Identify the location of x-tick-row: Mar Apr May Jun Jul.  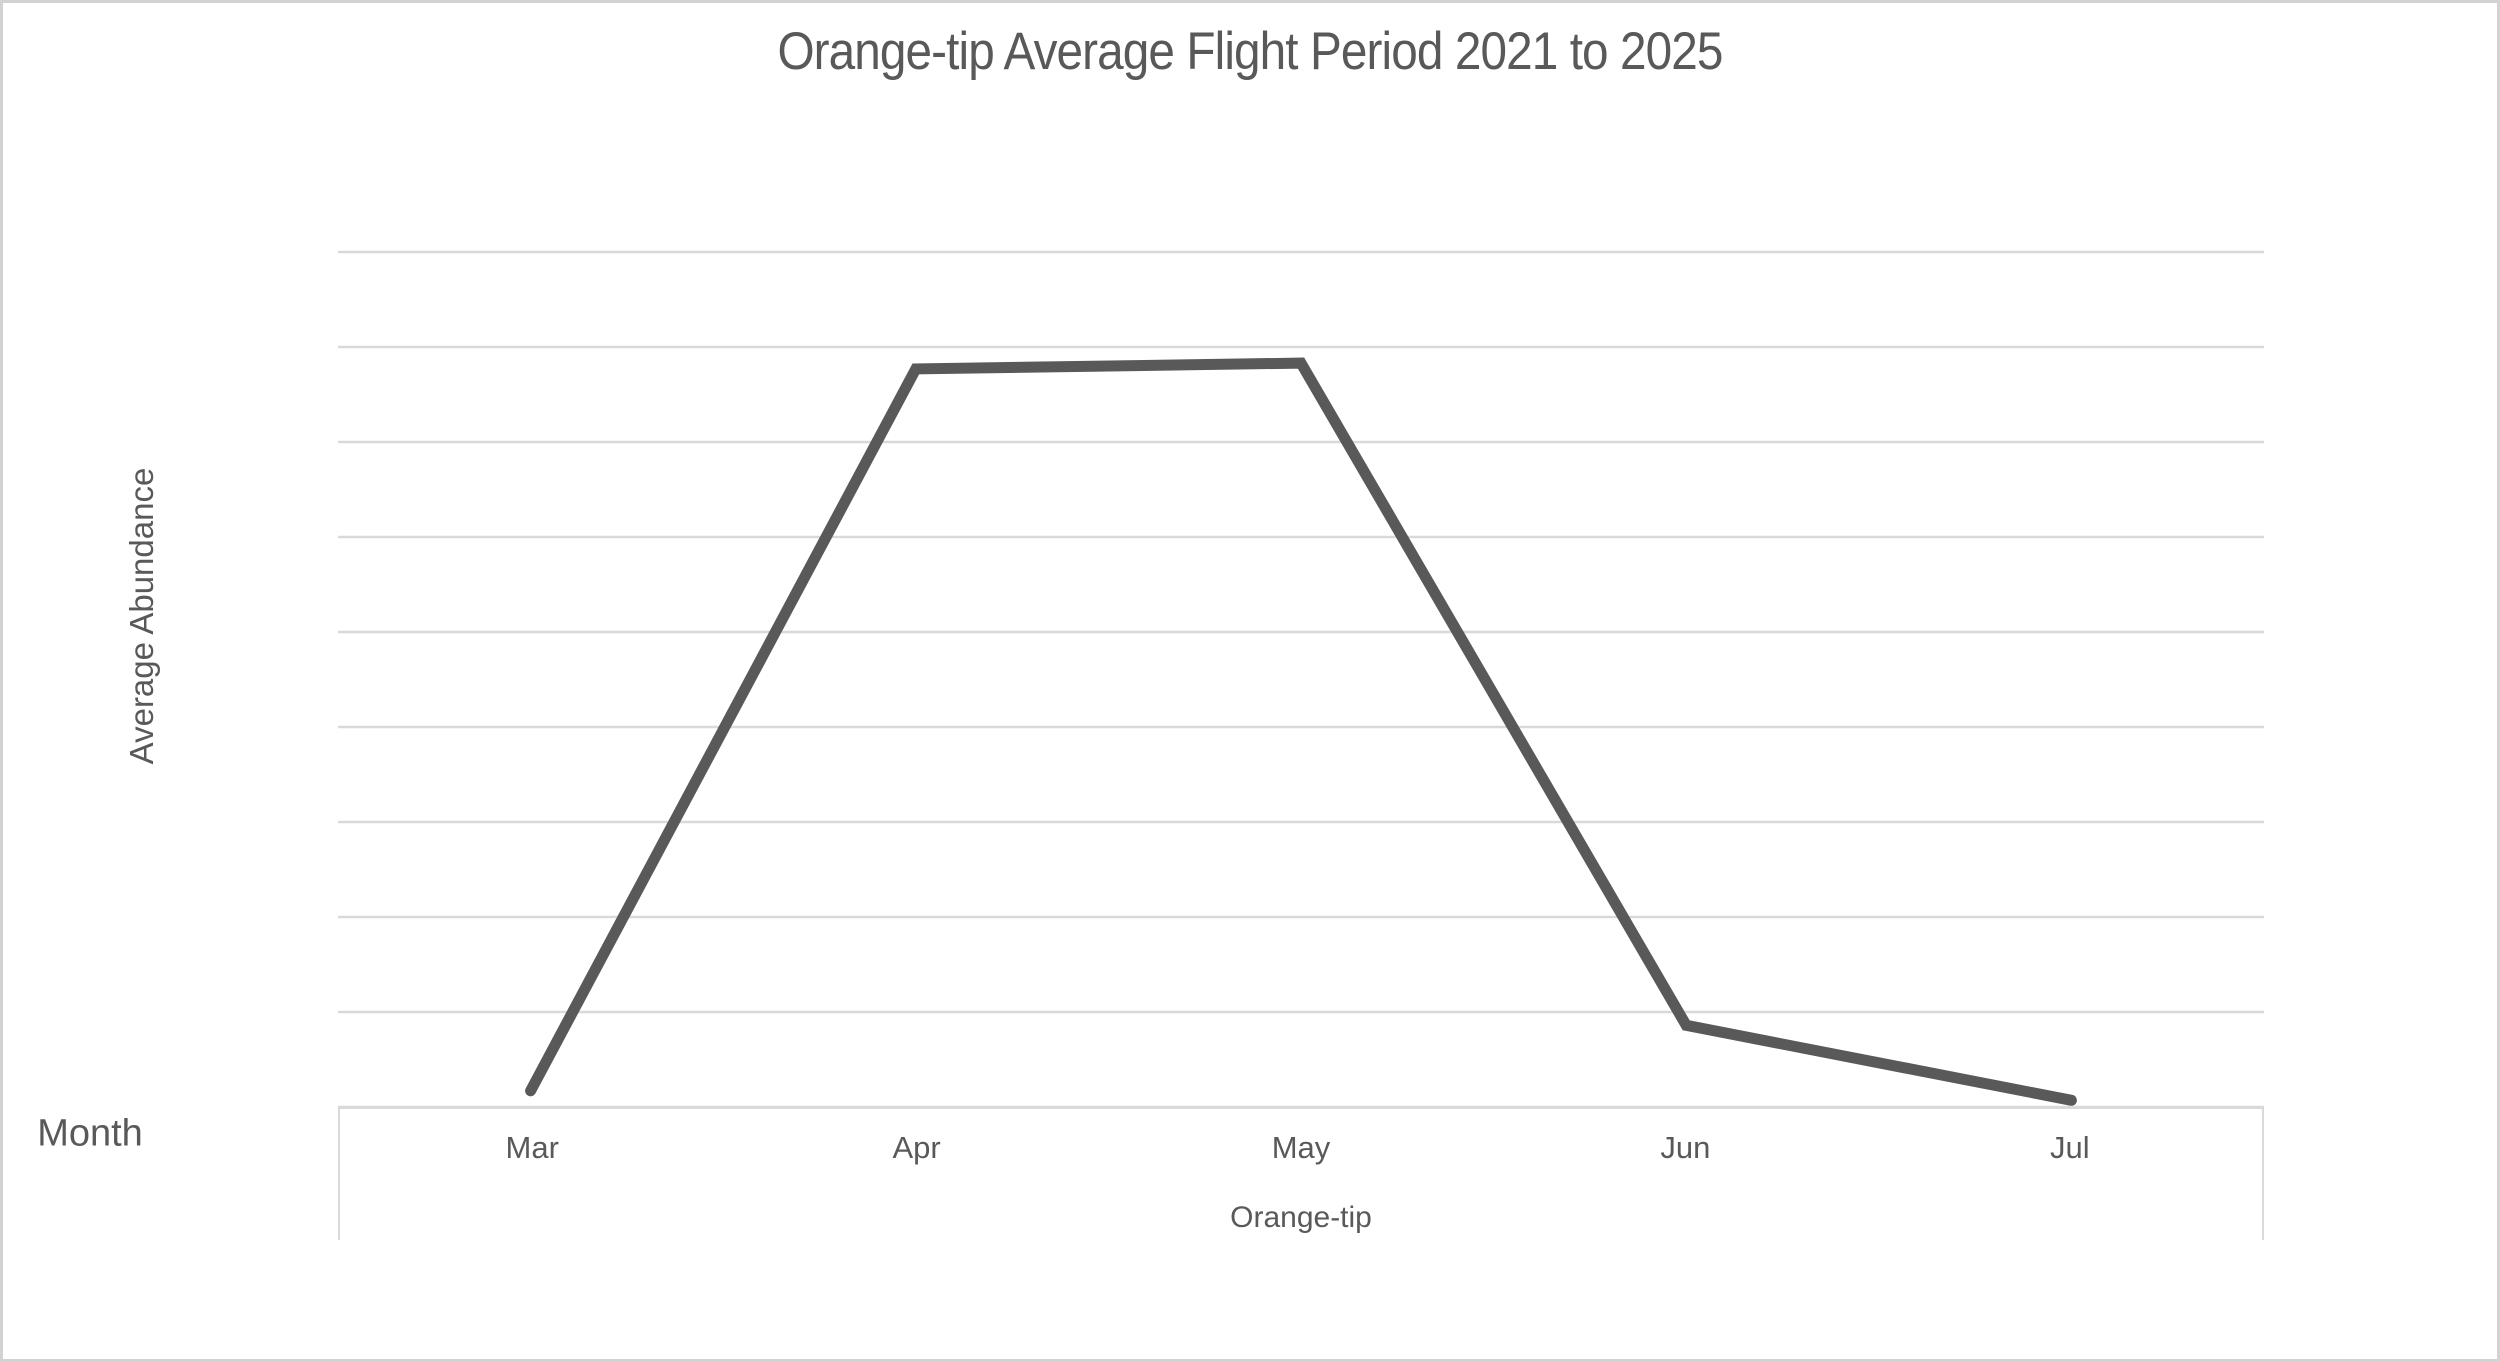
(1301, 1137).